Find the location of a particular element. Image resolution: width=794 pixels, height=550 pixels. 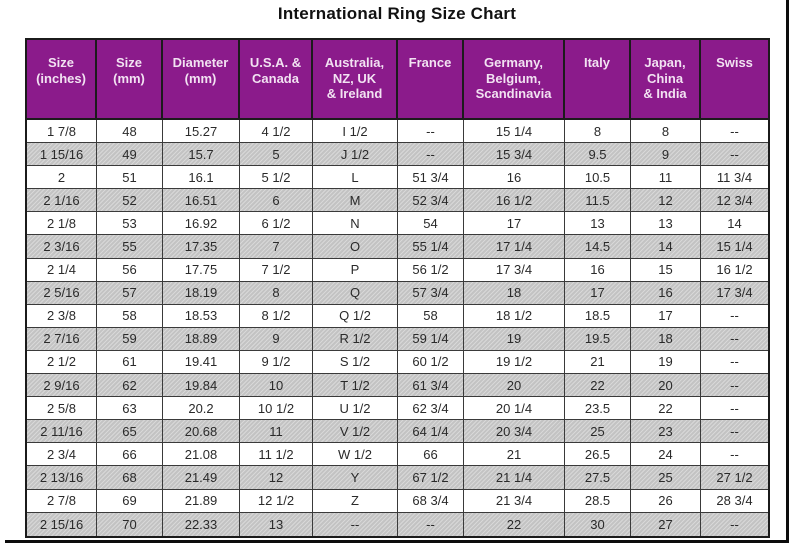

table-cell: 2 1/8 is located at coordinates (62, 224).